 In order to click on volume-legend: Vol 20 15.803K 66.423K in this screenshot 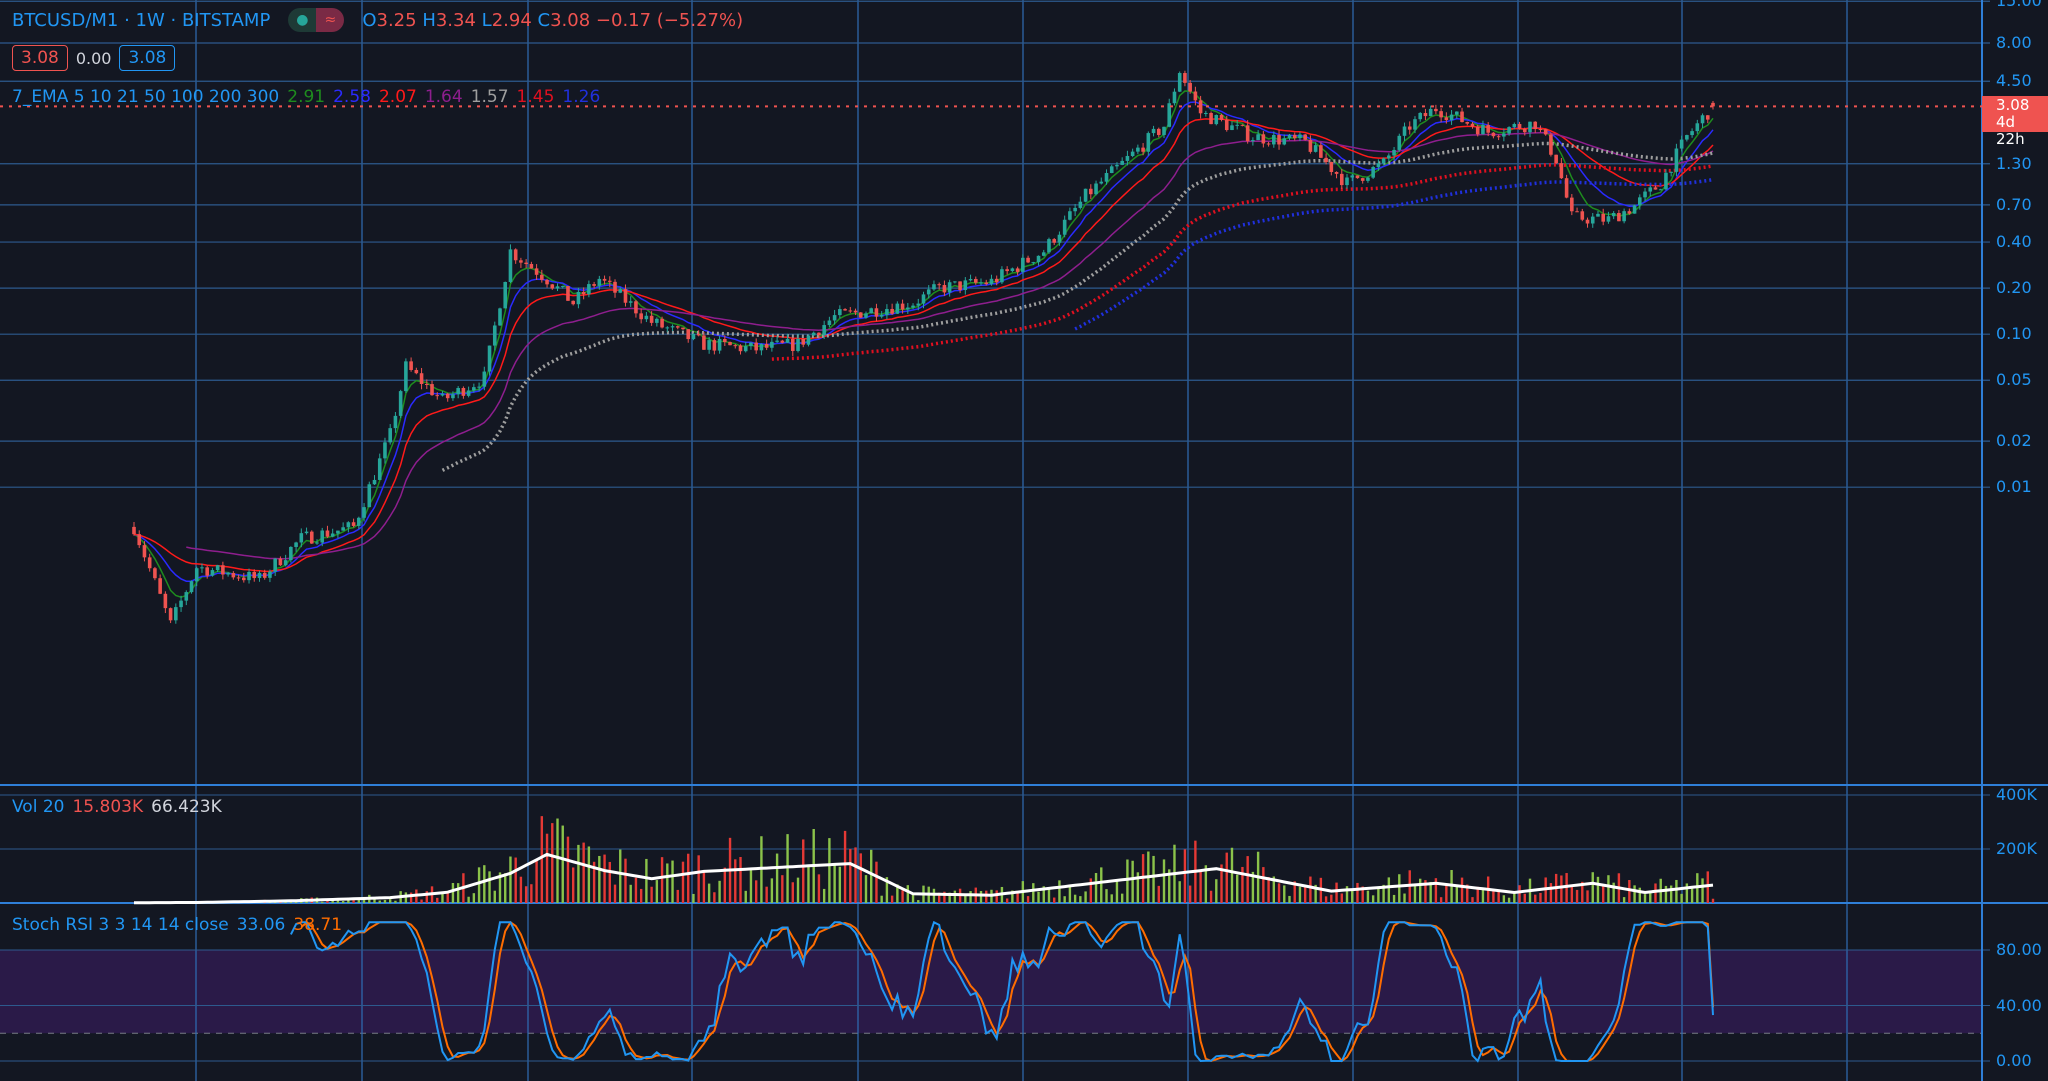, I will do `click(117, 807)`.